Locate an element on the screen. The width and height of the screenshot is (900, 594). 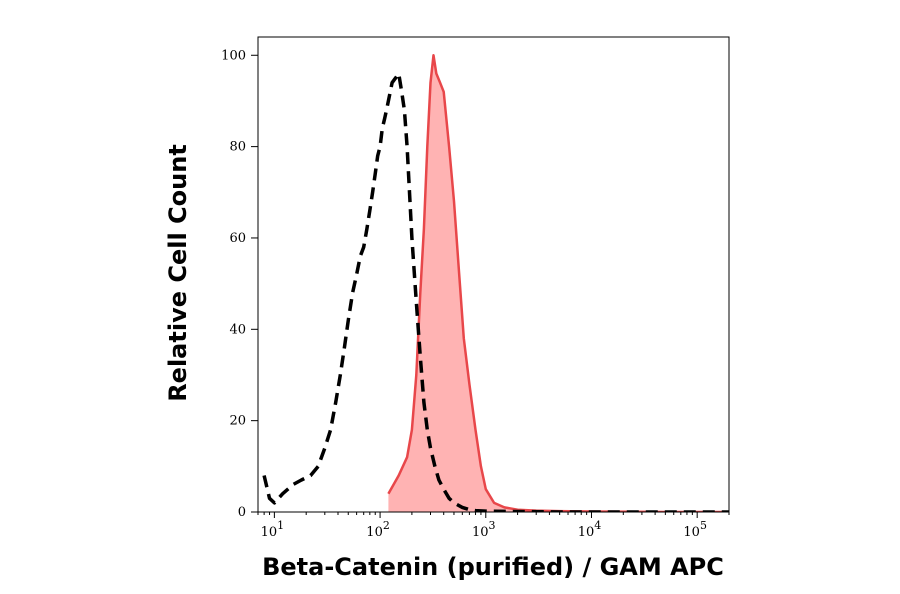
x-tick-label: 10³ is located at coordinates (484, 529).